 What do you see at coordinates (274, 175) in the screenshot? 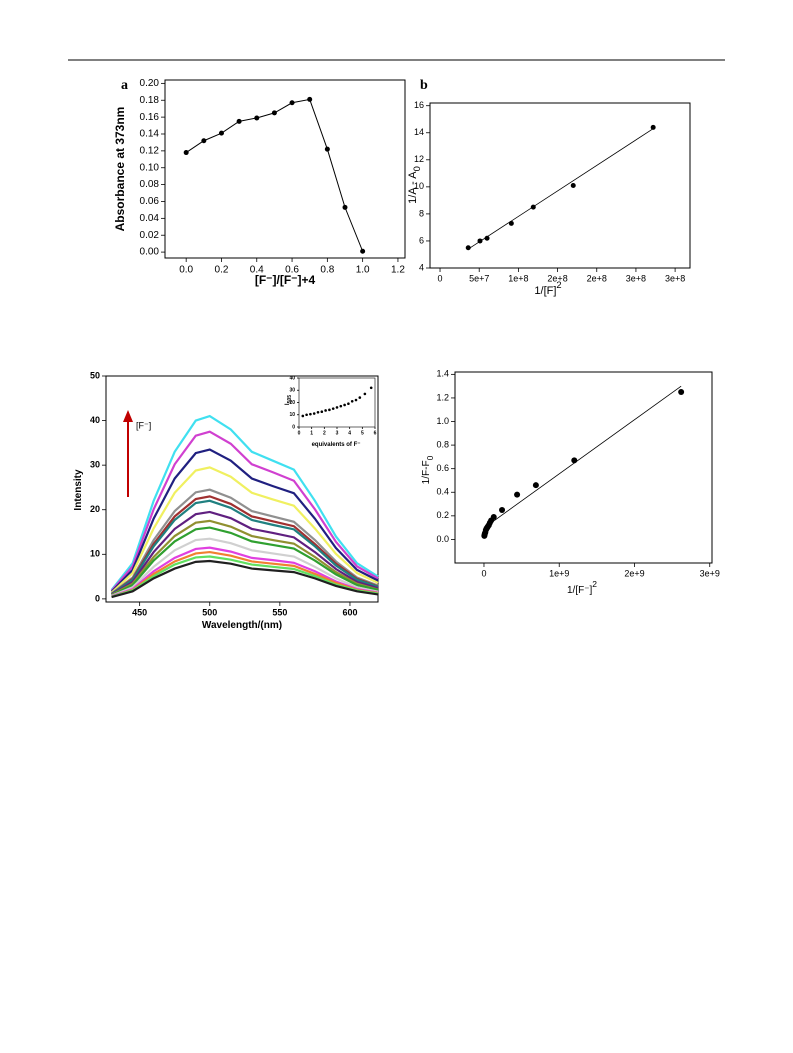
I see `data-line` at bounding box center [274, 175].